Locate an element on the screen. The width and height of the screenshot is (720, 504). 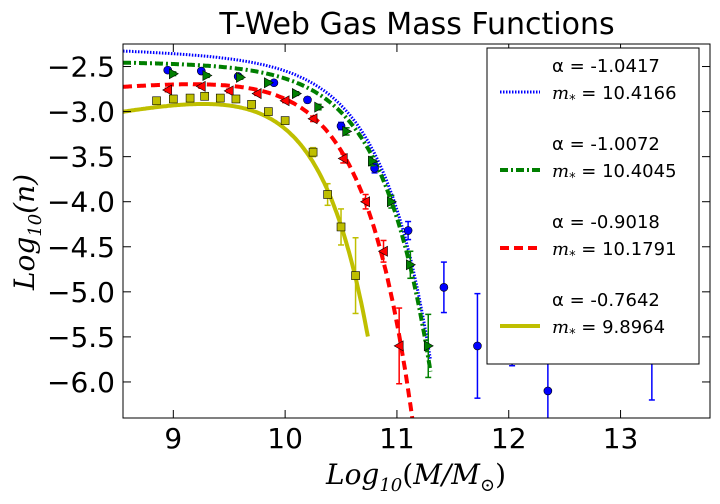
legend-mstar-2: m* = 10.4045 is located at coordinates (614, 173).